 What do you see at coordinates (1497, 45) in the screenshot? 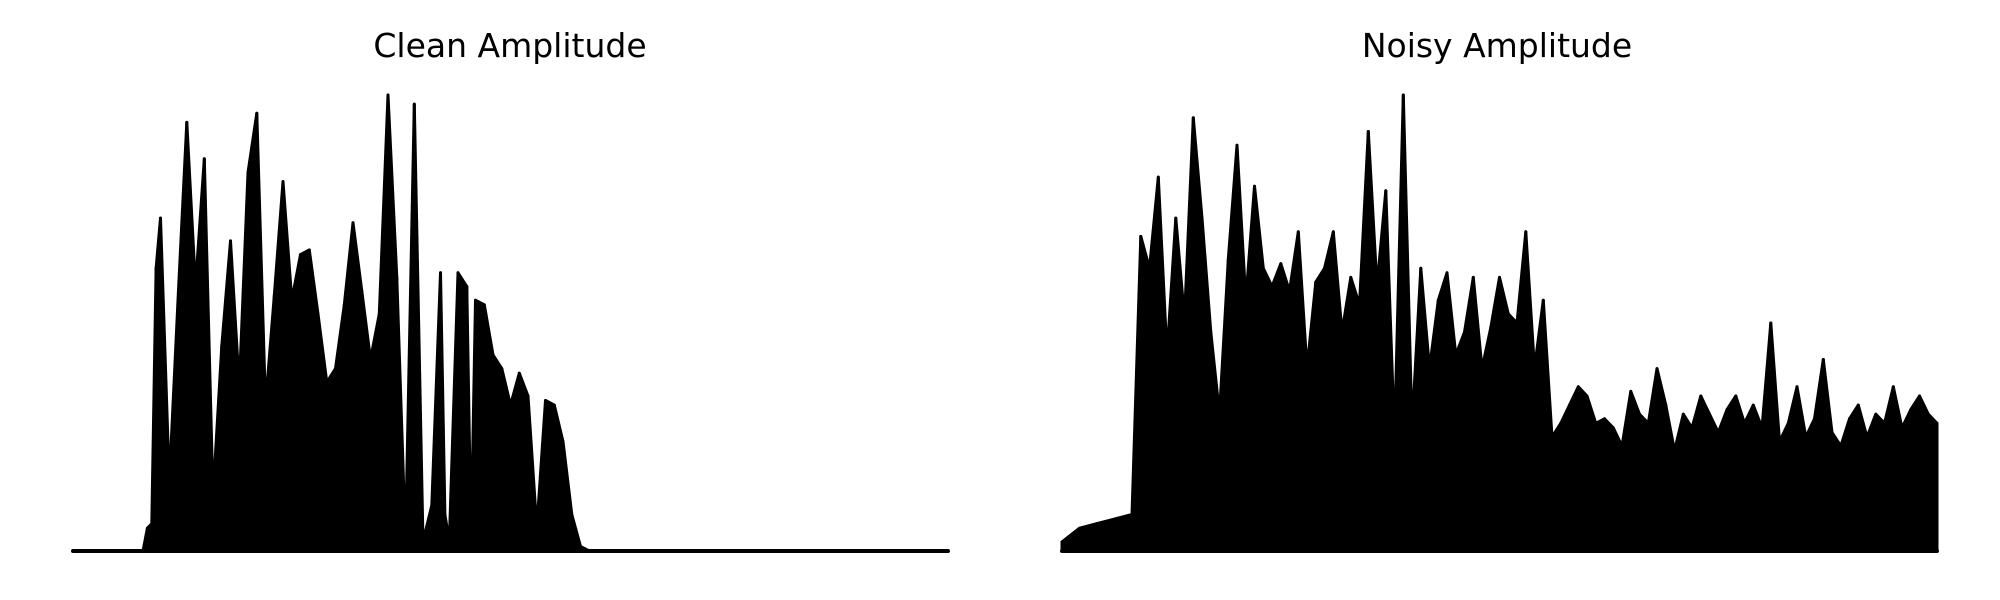
I see `chart-title-noisy-amplitude: Noisy Amplitude` at bounding box center [1497, 45].